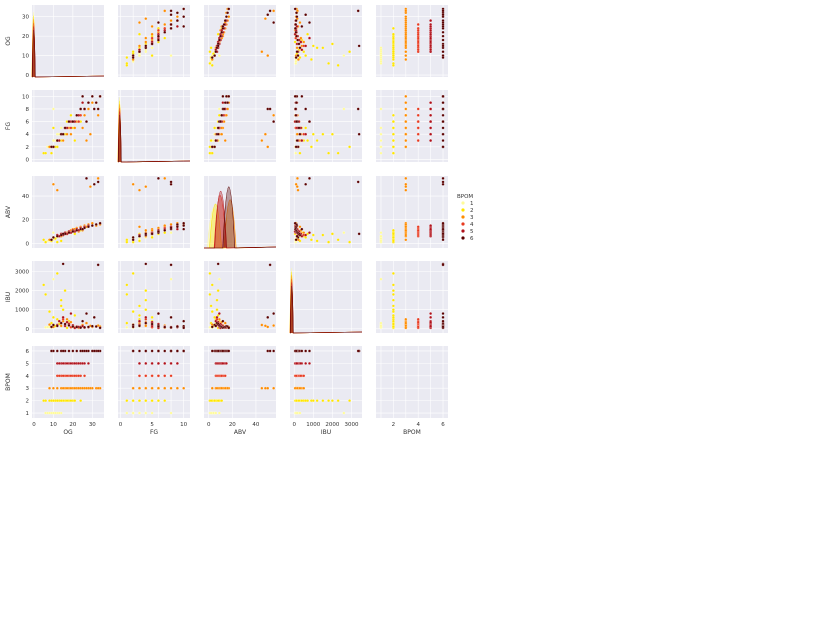 The height and width of the screenshot is (627, 824). I want to click on panel-fg-vs-bpom, so click(412, 126).